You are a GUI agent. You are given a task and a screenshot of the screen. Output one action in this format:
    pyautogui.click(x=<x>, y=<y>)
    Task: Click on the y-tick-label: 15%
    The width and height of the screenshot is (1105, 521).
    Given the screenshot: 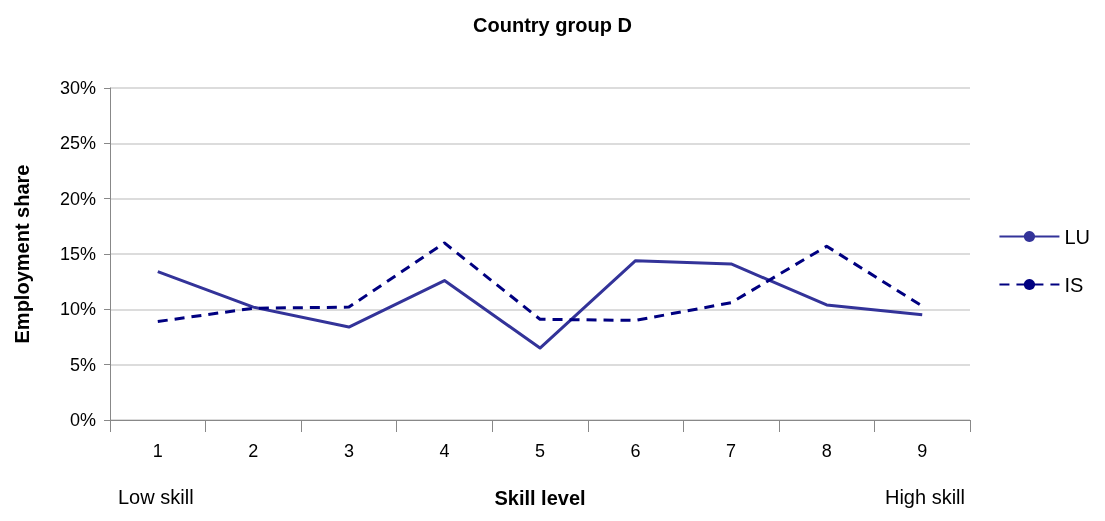 What is the action you would take?
    pyautogui.click(x=77, y=254)
    